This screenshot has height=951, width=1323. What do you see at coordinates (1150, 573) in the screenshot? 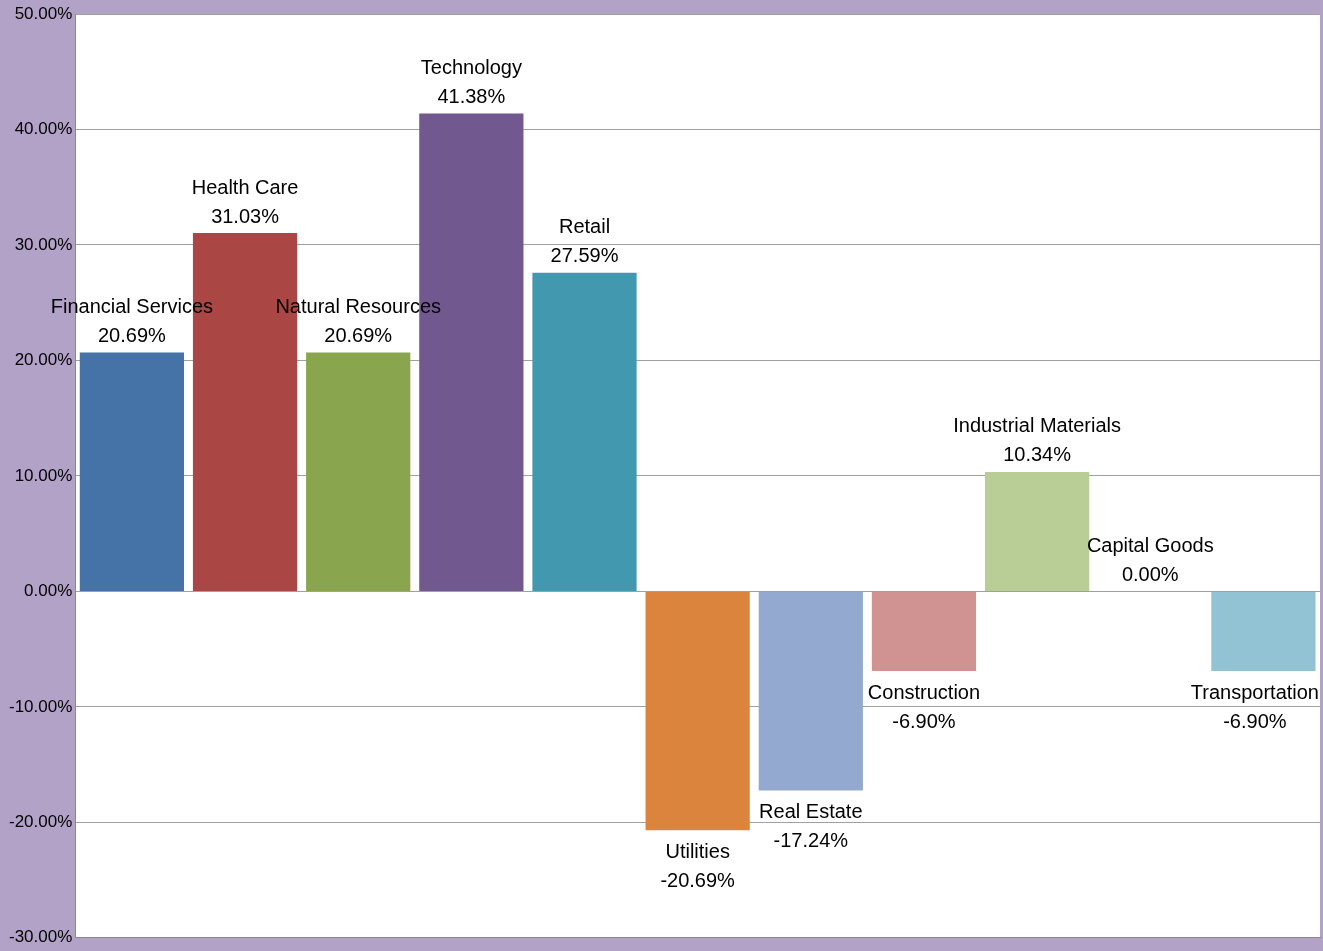
I see `data-label: 0.00%` at bounding box center [1150, 573].